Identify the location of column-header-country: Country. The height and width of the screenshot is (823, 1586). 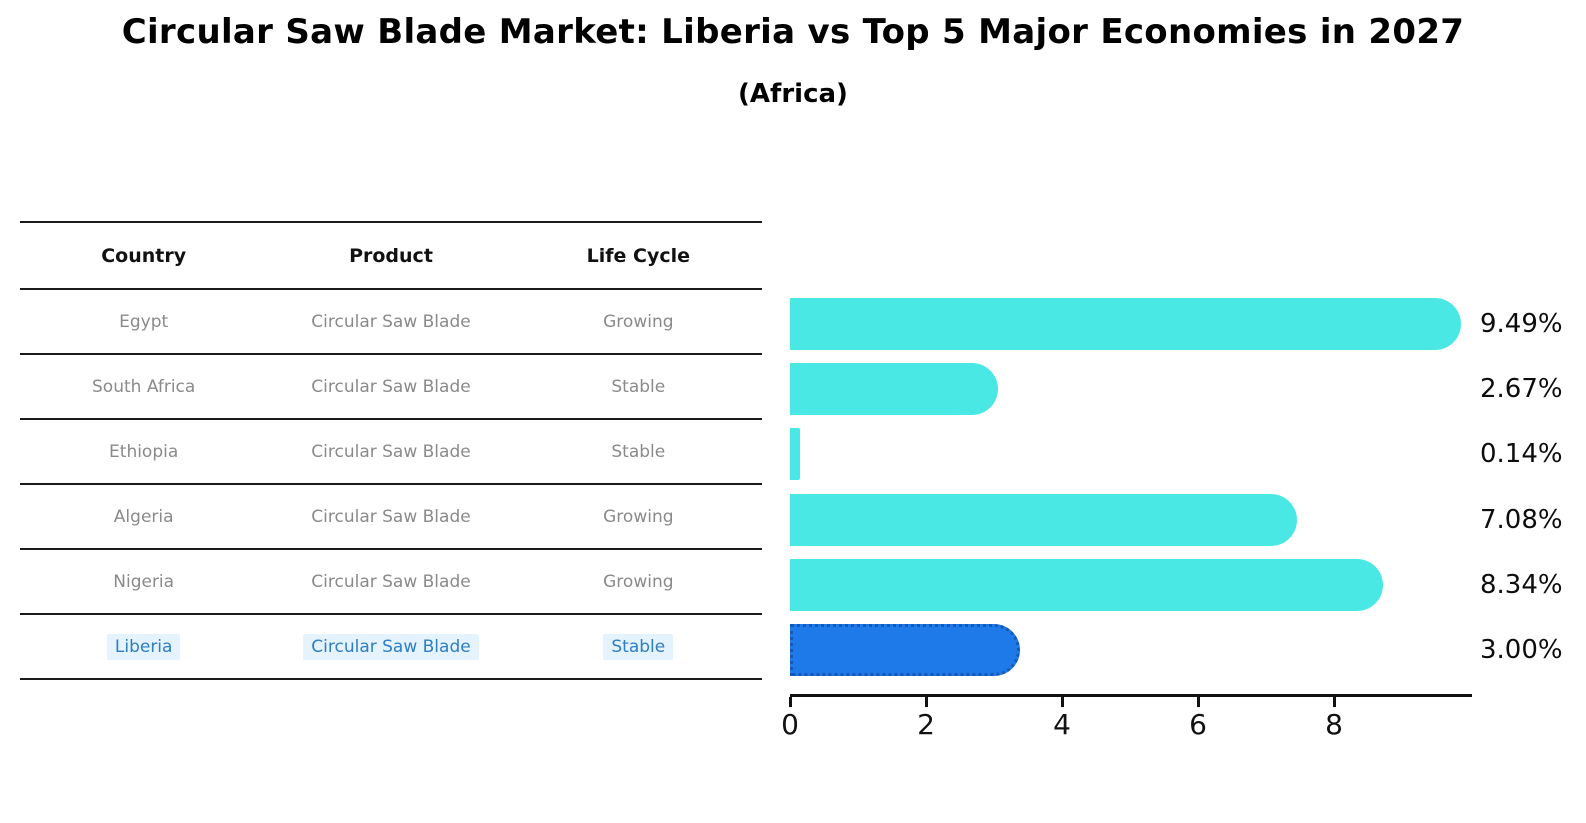
(144, 256).